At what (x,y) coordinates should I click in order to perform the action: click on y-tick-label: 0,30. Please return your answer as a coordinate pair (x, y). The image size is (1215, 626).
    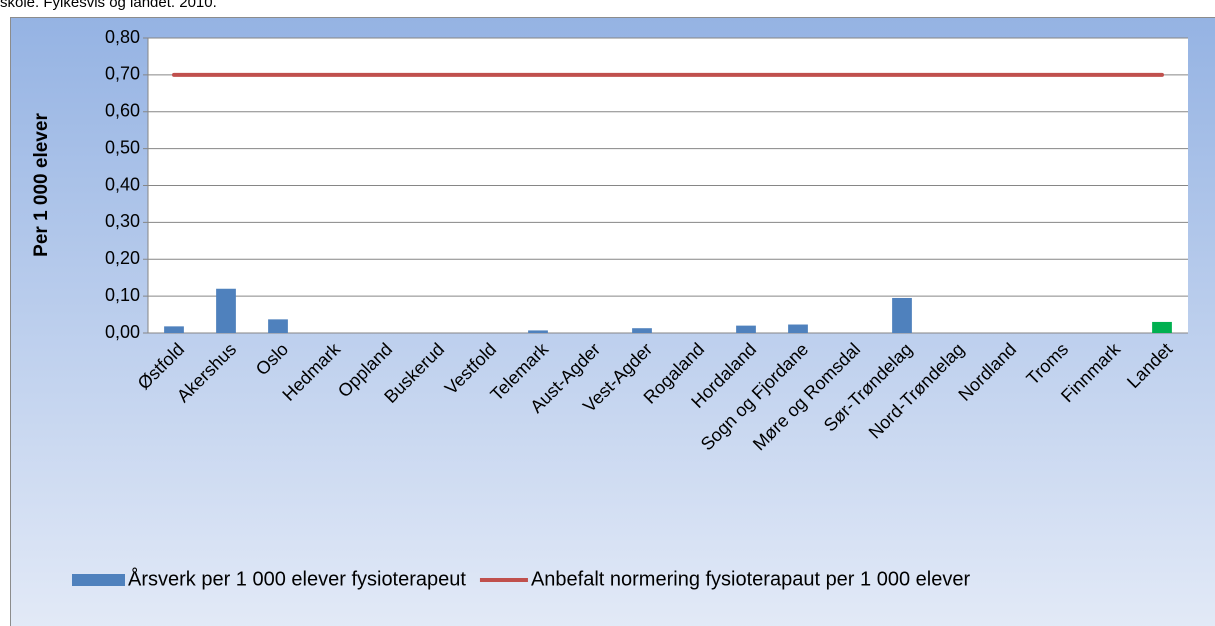
    Looking at the image, I should click on (122, 221).